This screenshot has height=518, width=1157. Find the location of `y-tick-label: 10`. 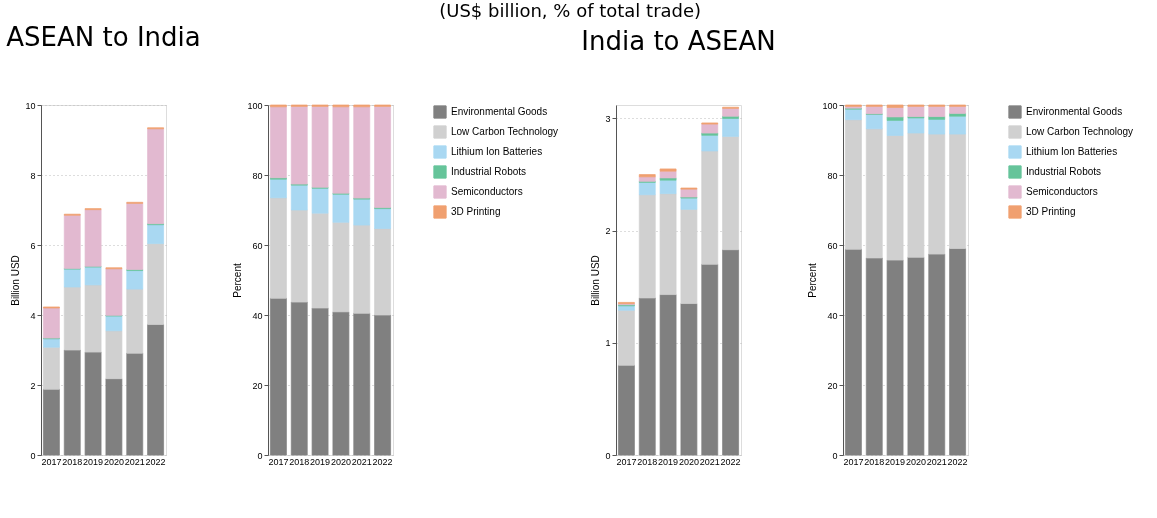

y-tick-label: 10 is located at coordinates (30, 105).